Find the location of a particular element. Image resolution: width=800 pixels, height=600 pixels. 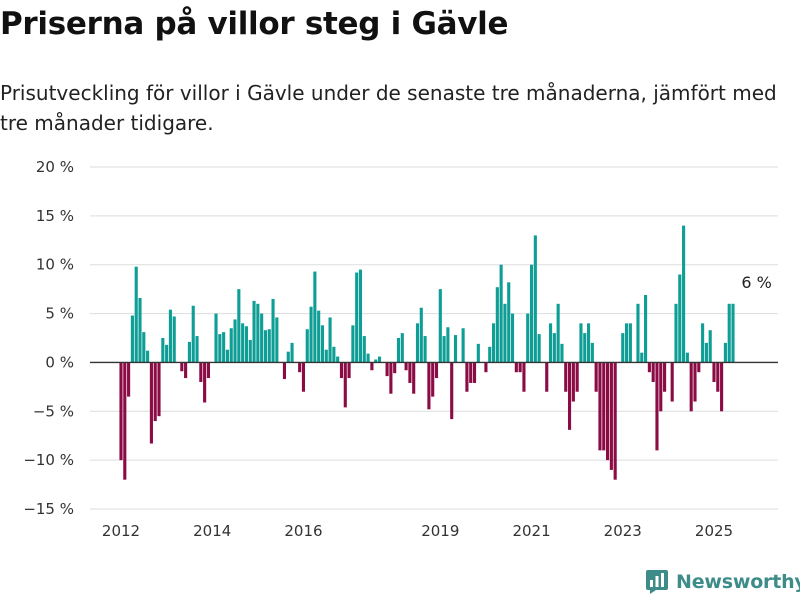

newsworthy-brand: Newsworthy is located at coordinates (722, 582).